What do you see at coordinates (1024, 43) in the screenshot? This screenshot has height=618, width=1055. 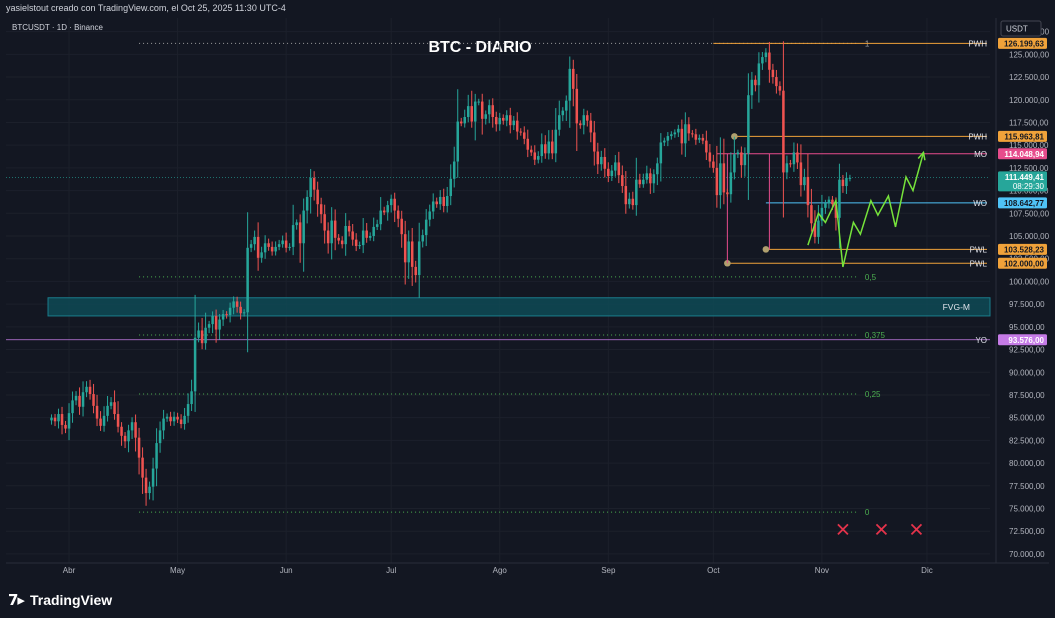 I see `pwh-top-tag-text: 126.199,63` at bounding box center [1024, 43].